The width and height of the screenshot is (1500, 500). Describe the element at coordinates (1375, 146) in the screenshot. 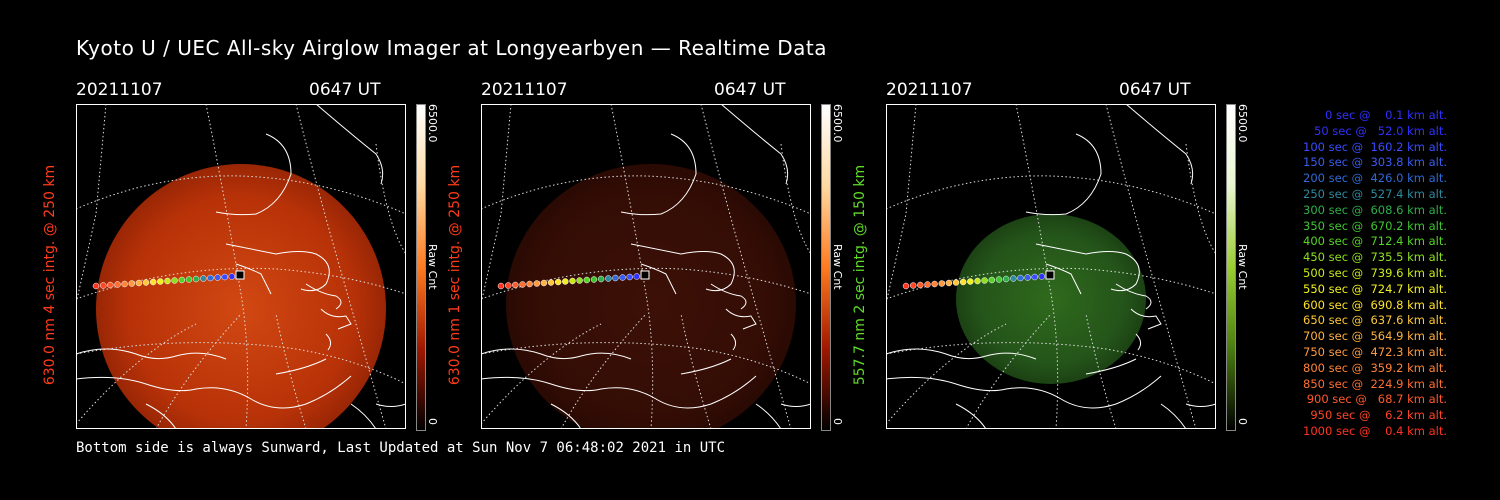

I see `legend-row: 100 sec @ 160.2 km alt.` at that location.